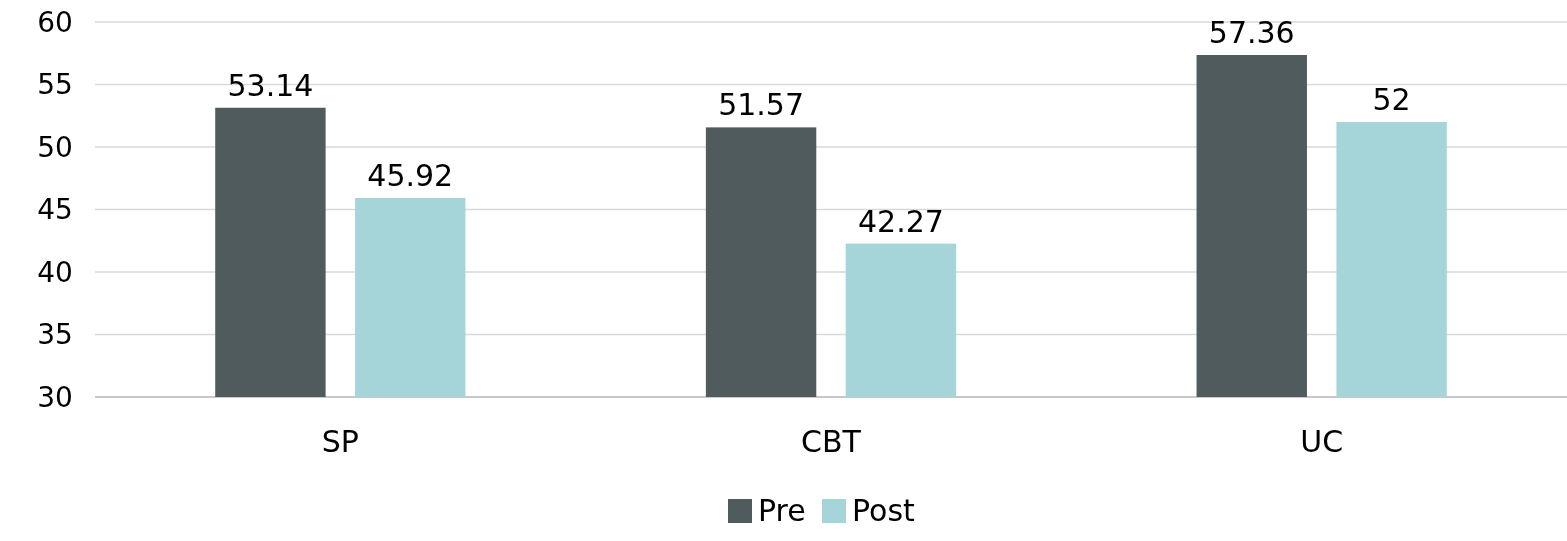 The width and height of the screenshot is (1567, 541). Describe the element at coordinates (1322, 441) in the screenshot. I see `x-tick-label: UC` at that location.